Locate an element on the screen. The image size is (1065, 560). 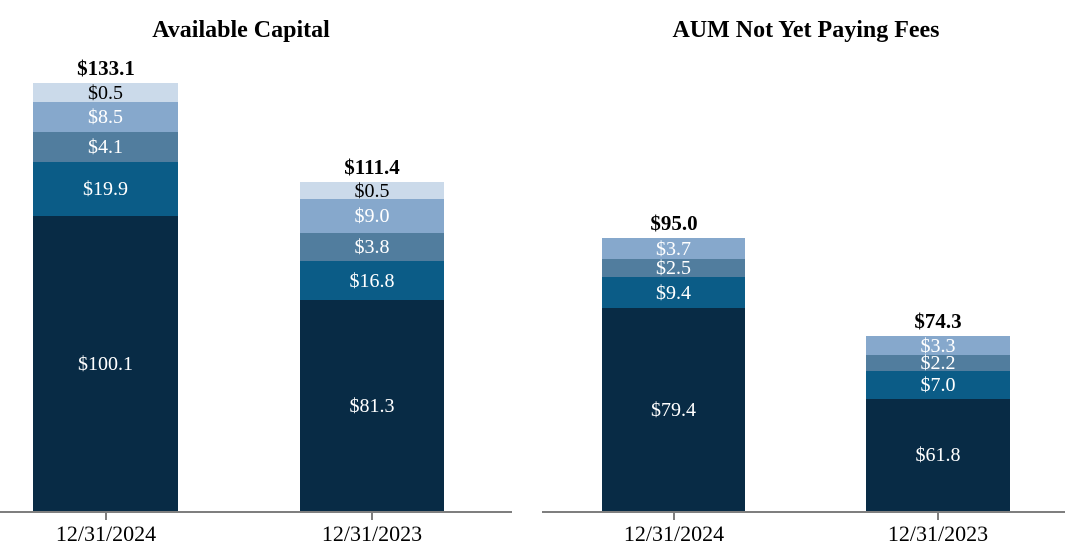
bar-total-label: $133.1 is located at coordinates (106, 68).